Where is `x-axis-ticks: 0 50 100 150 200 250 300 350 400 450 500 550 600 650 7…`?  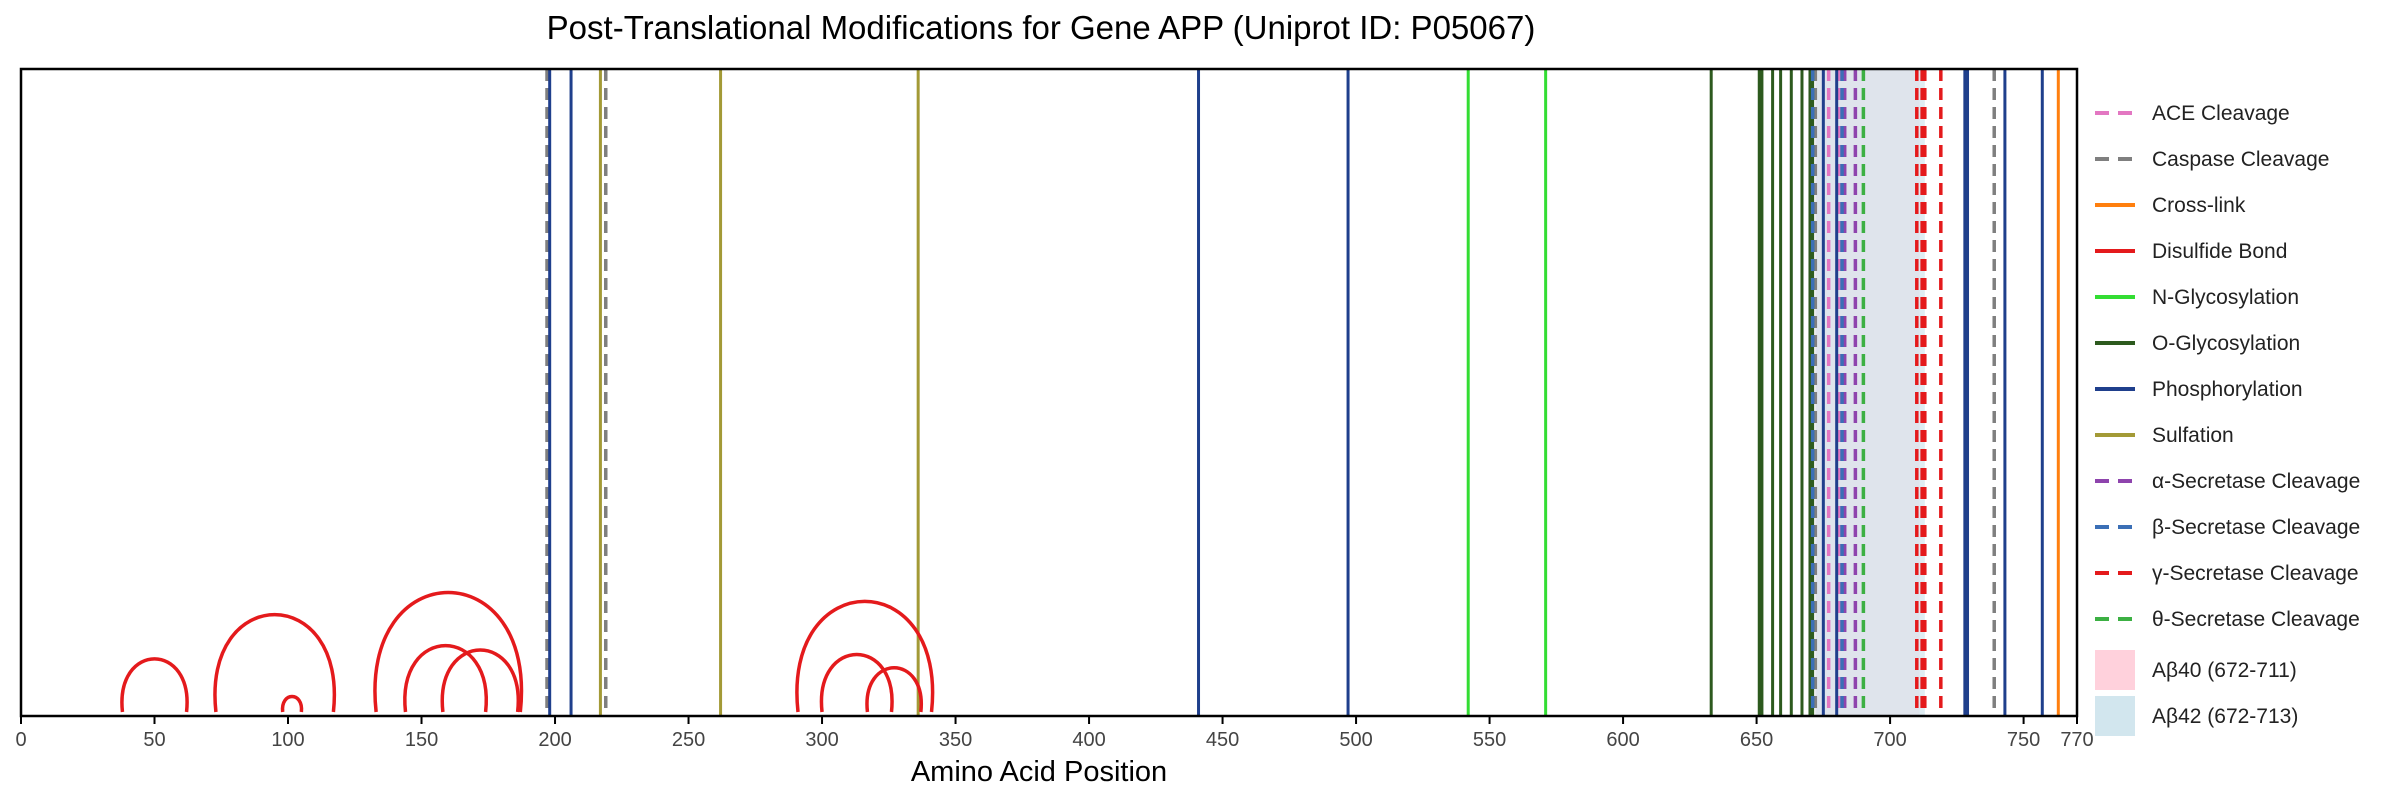
x-axis-ticks: 0 50 100 150 200 250 300 350 400 450 500 550 600 650 7… is located at coordinates (1054, 733).